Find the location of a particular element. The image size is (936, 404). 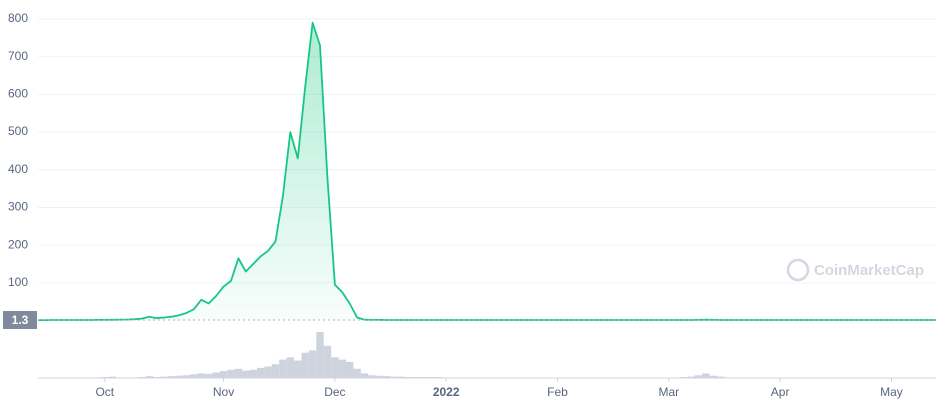

watermark-text: CoinMarketCap is located at coordinates (869, 270).